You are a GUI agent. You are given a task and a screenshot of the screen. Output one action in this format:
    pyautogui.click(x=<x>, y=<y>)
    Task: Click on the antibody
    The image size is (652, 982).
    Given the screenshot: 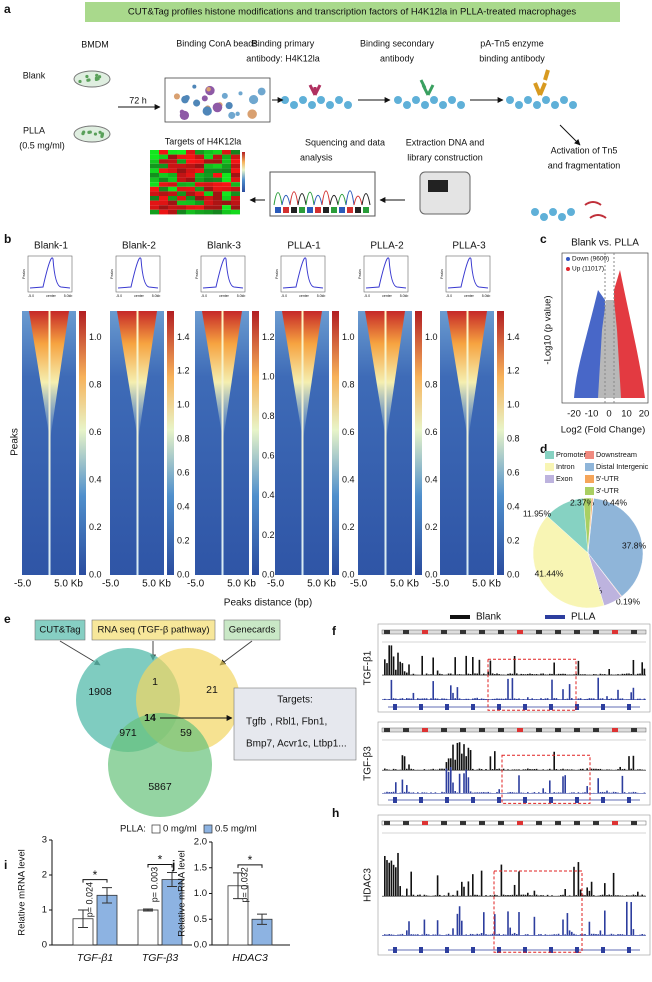 What is the action you would take?
    pyautogui.click(x=427, y=87)
    